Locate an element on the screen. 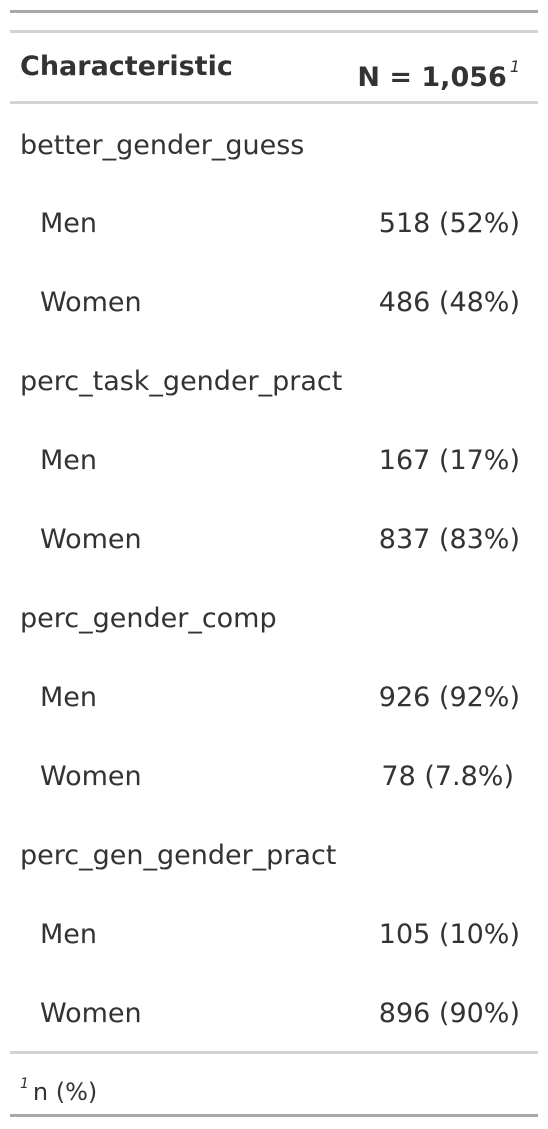 This screenshot has height=1129, width=548. table-header: Characteristic N = 1,056 1 is located at coordinates (274, 67).